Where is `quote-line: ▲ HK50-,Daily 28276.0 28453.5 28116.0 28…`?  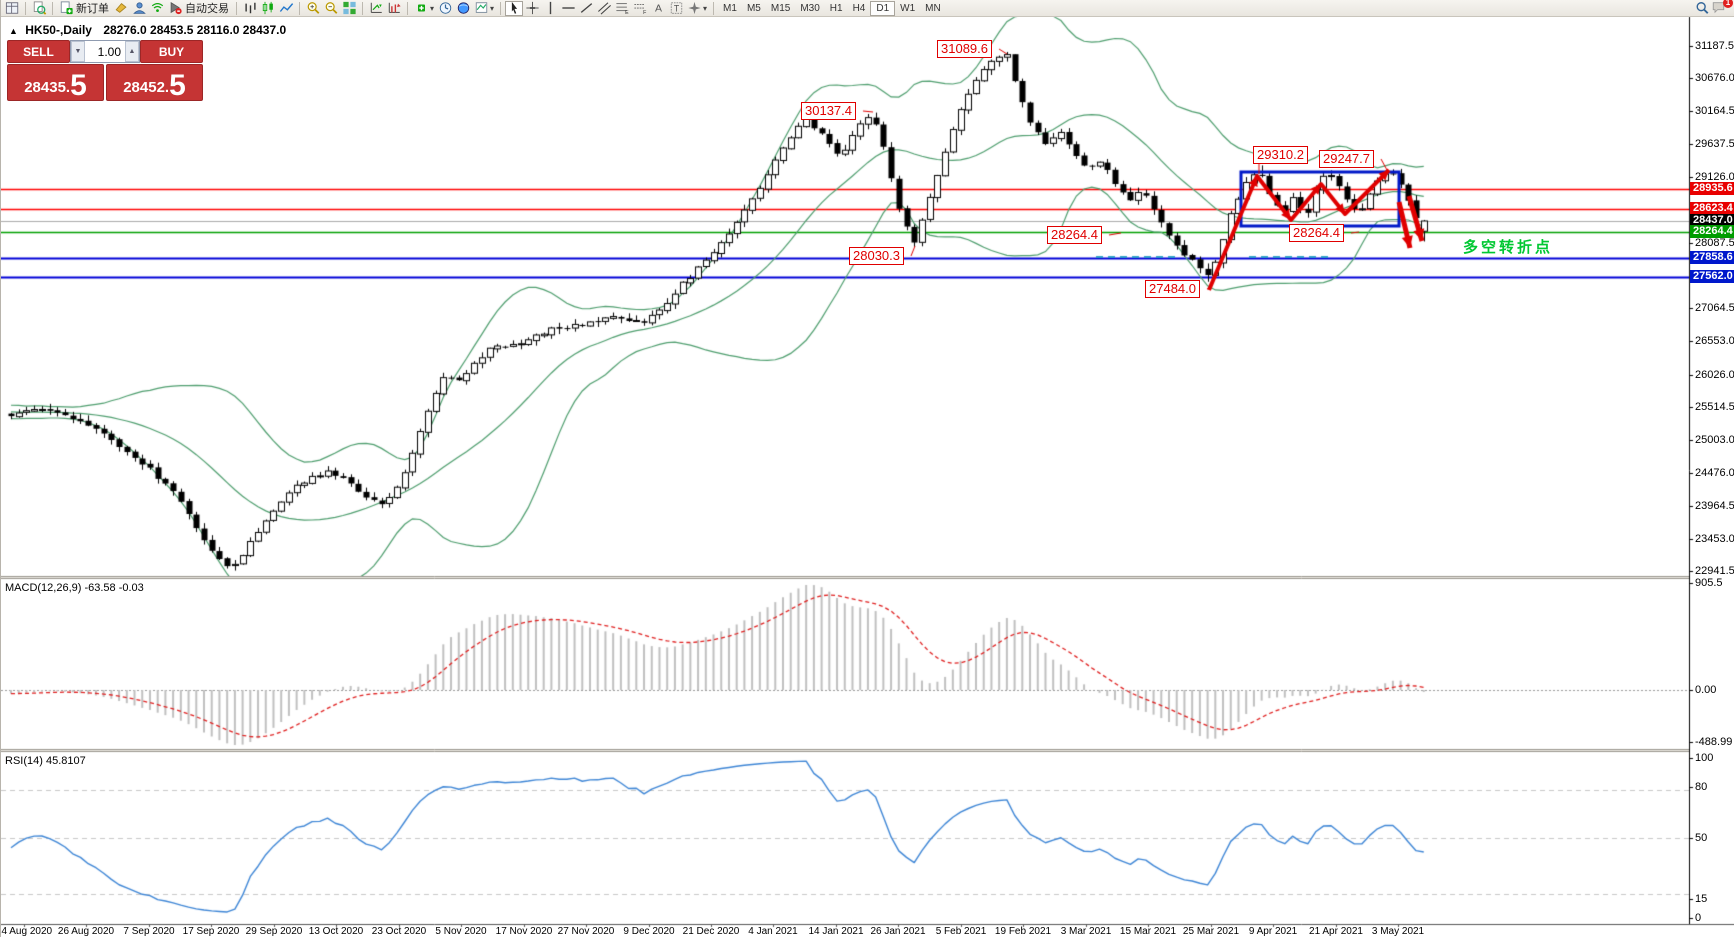
quote-line: ▲ HK50-,Daily 28276.0 28453.5 28116.0 28… is located at coordinates (147, 30).